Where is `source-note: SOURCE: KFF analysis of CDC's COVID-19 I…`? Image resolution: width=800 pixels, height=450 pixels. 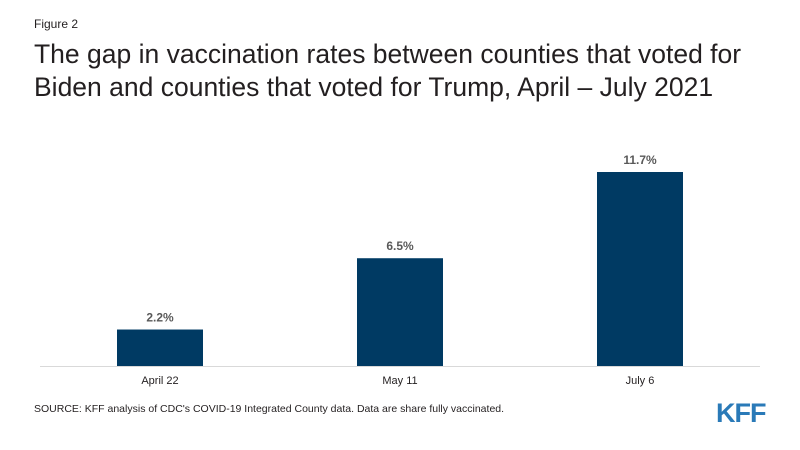 source-note: SOURCE: KFF analysis of CDC's COVID-19 I… is located at coordinates (269, 409).